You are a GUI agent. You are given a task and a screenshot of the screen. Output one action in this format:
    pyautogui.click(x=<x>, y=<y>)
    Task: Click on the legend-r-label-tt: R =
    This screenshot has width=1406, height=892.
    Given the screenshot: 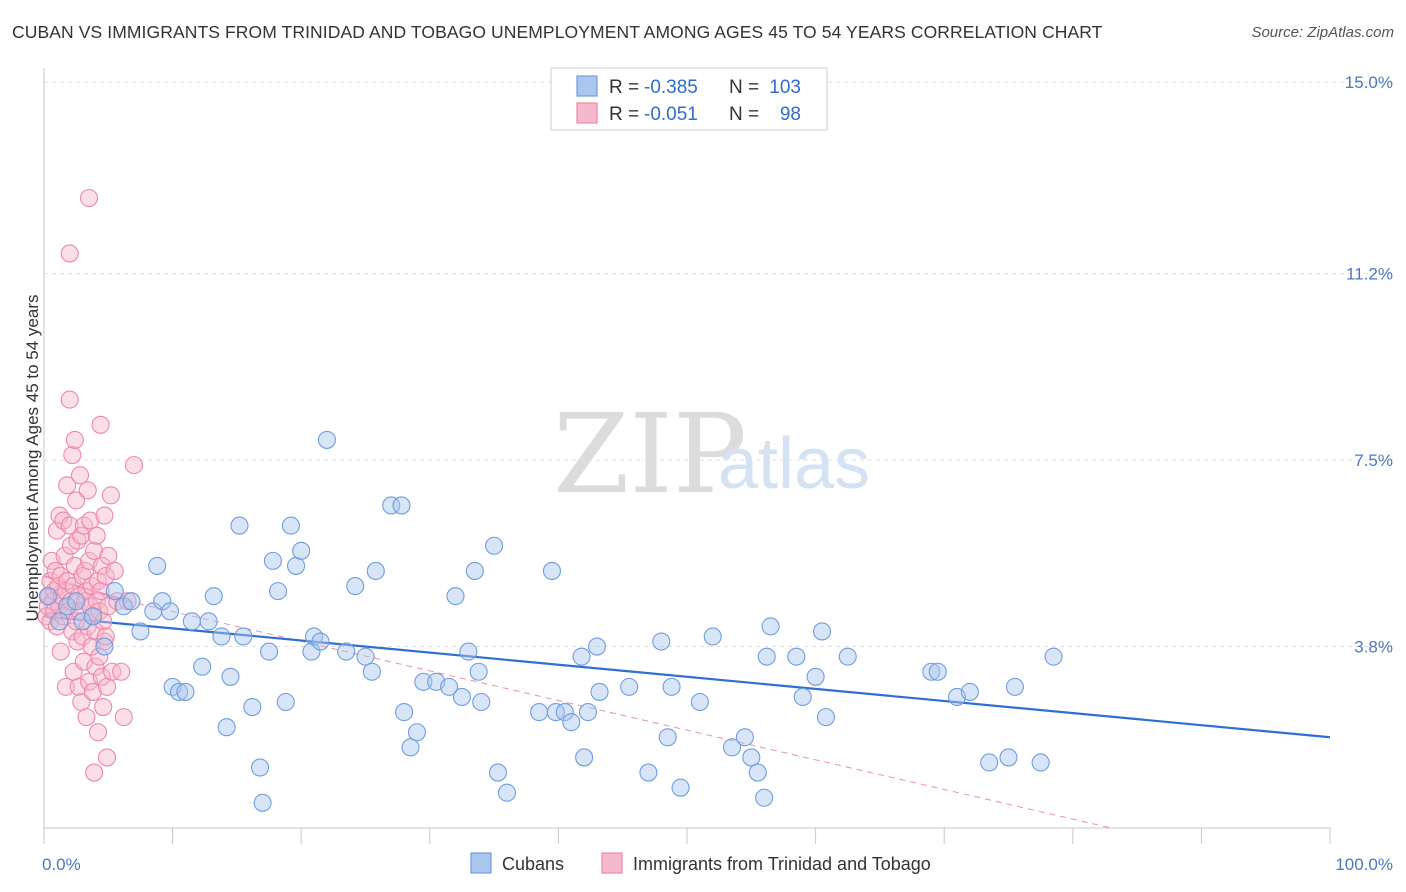 What is the action you would take?
    pyautogui.click(x=624, y=114)
    